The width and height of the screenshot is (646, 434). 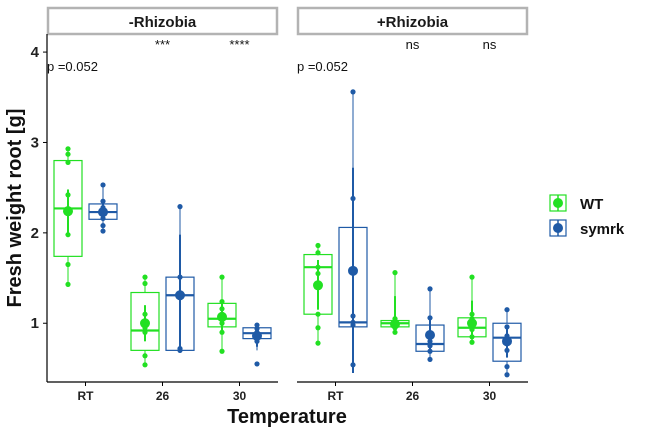 I want to click on legend-label: symrk, so click(x=602, y=229).